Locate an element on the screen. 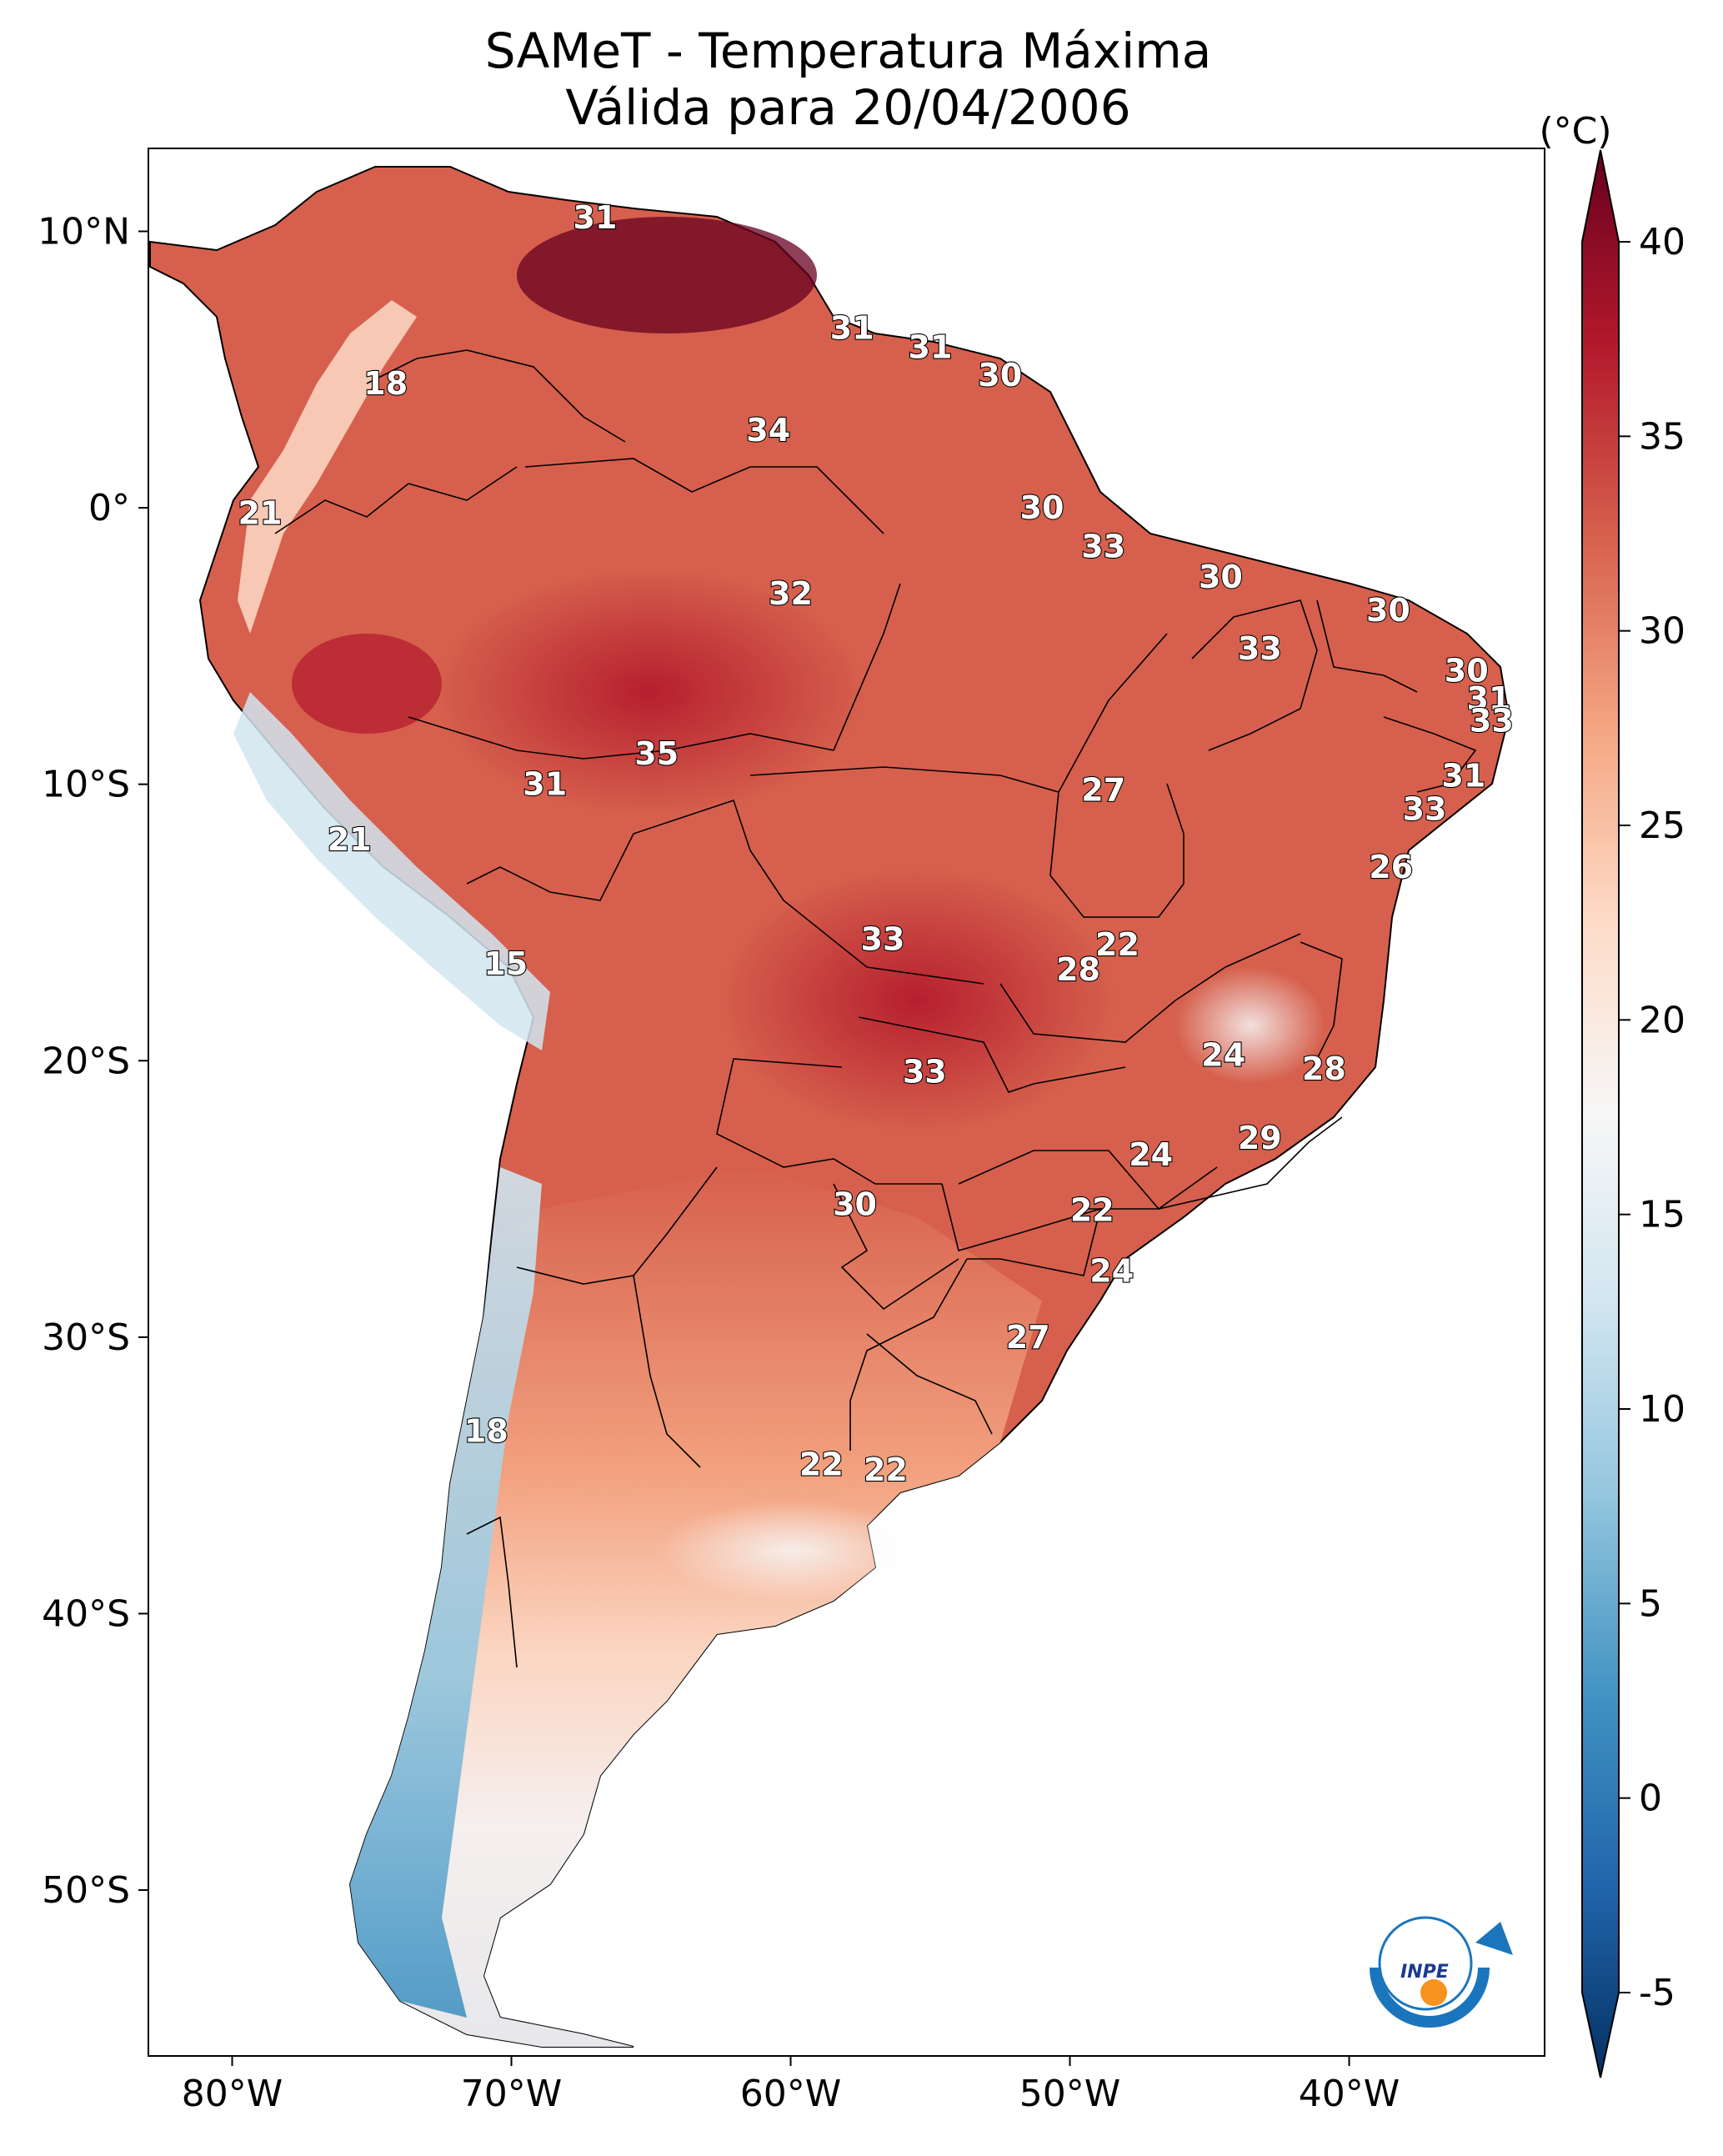 This screenshot has width=1723, height=2156. temperature-label: 34 is located at coordinates (768, 431).